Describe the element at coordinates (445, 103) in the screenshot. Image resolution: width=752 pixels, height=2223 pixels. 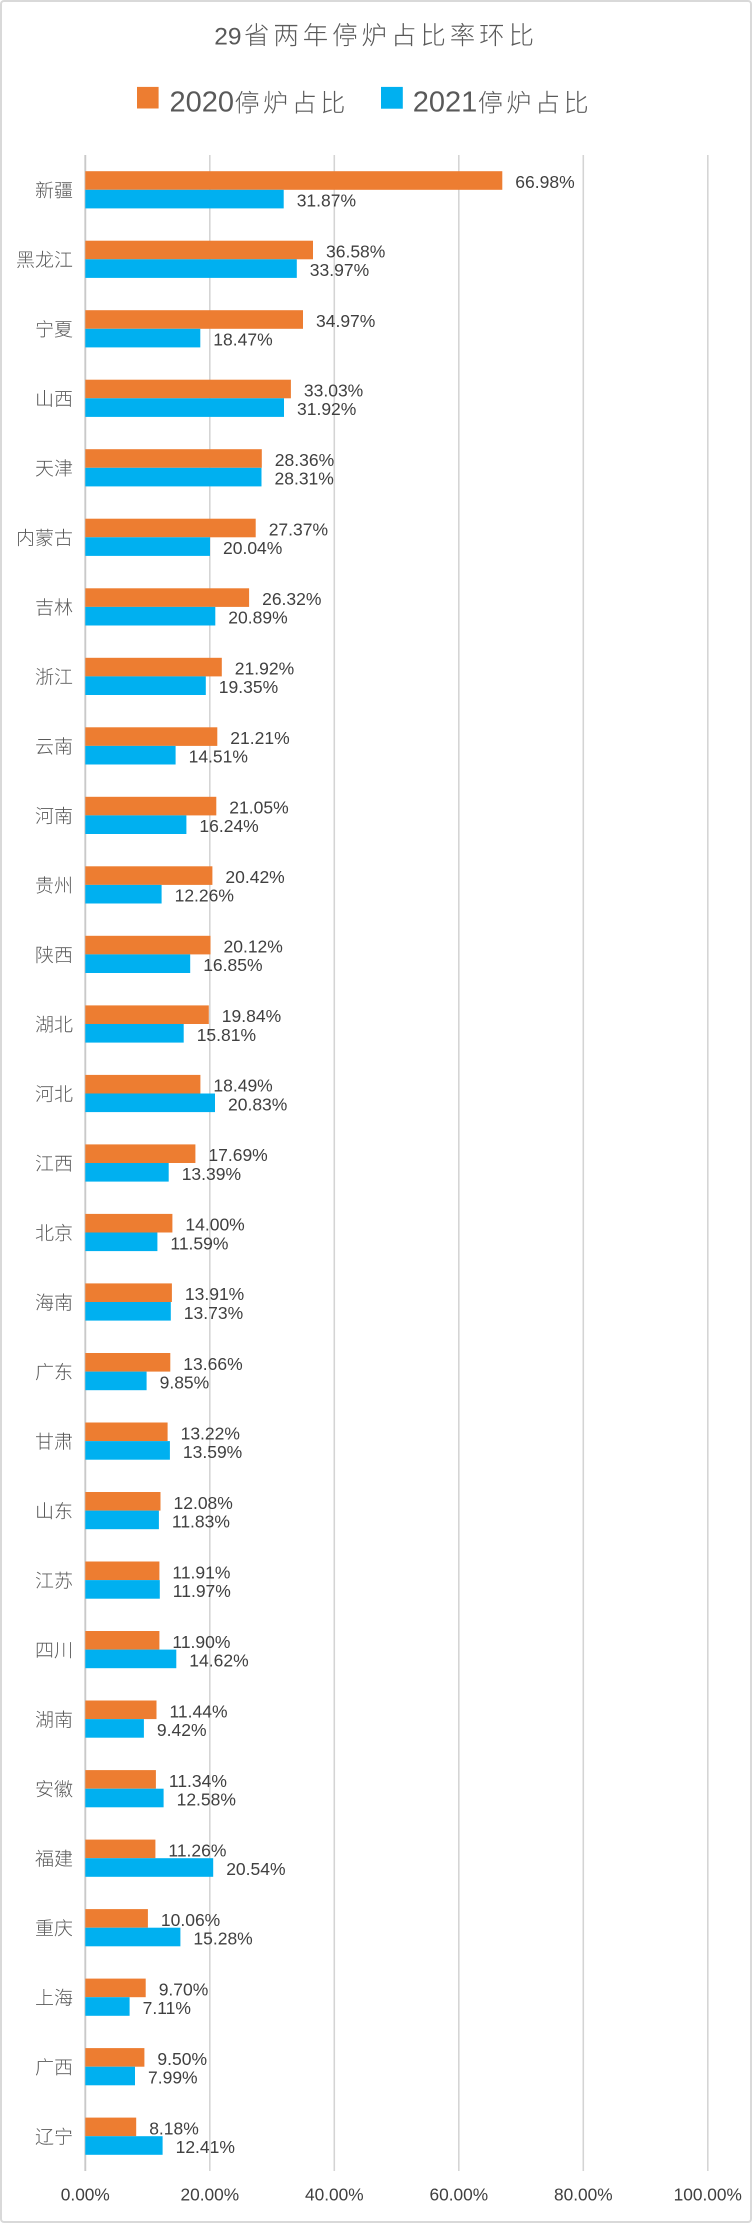
I see `svg-text: 2021` at that location.